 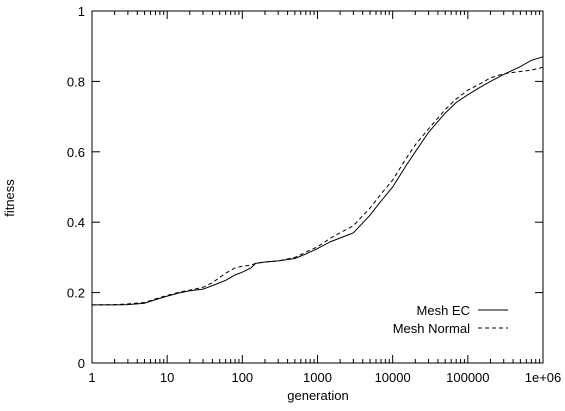 What do you see at coordinates (81, 363) in the screenshot?
I see `y-tick-label: 0` at bounding box center [81, 363].